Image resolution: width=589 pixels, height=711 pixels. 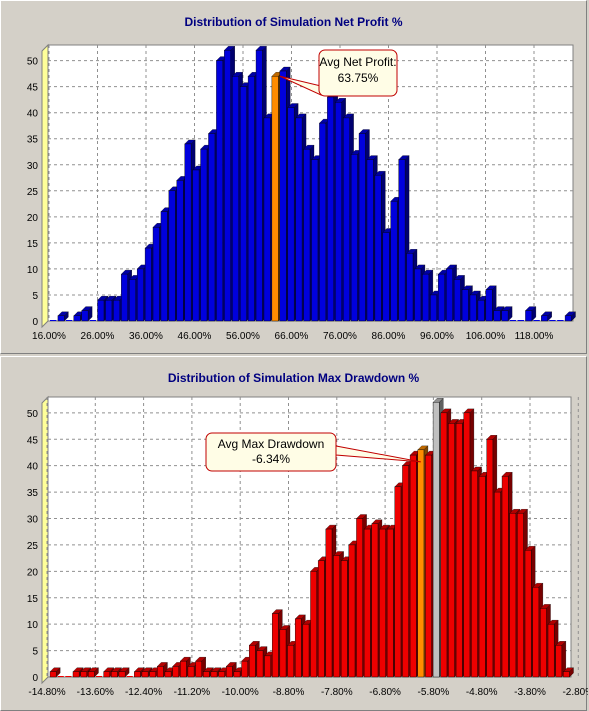 What do you see at coordinates (482, 692) in the screenshot?
I see `x-tick-label: -4.80%` at bounding box center [482, 692].